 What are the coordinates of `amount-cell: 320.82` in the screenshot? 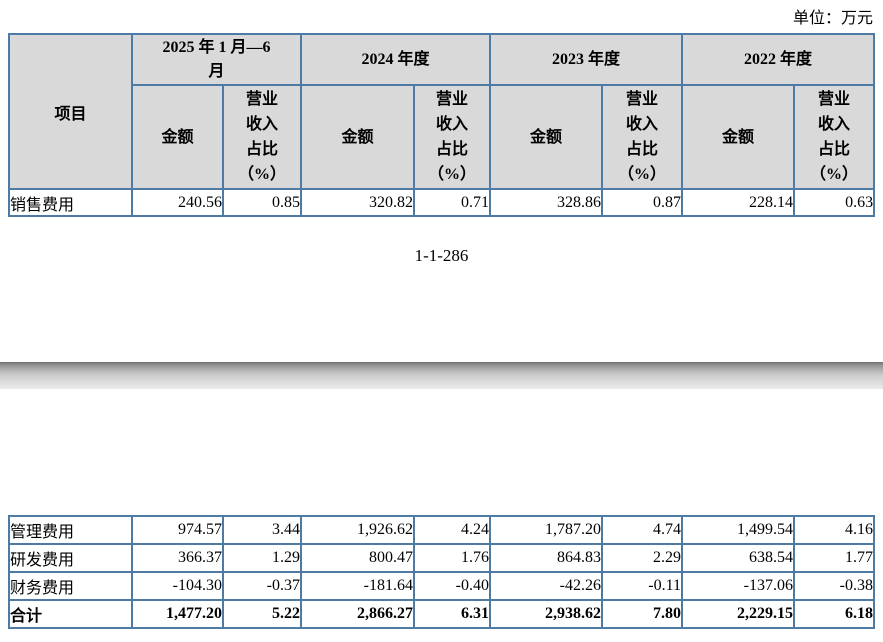 It's located at (358, 202).